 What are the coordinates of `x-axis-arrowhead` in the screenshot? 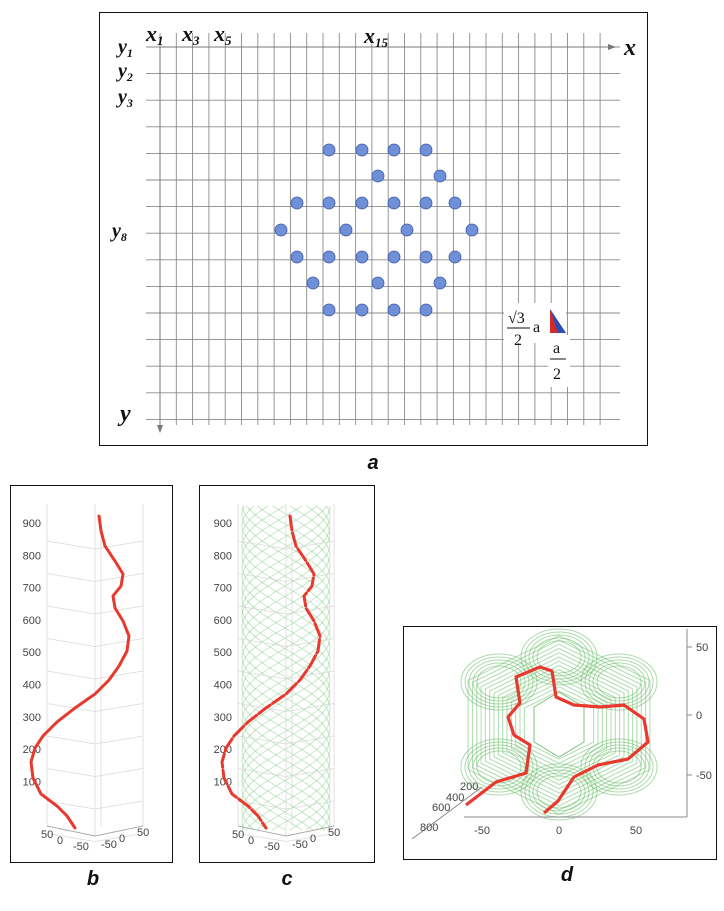 It's located at (612, 47).